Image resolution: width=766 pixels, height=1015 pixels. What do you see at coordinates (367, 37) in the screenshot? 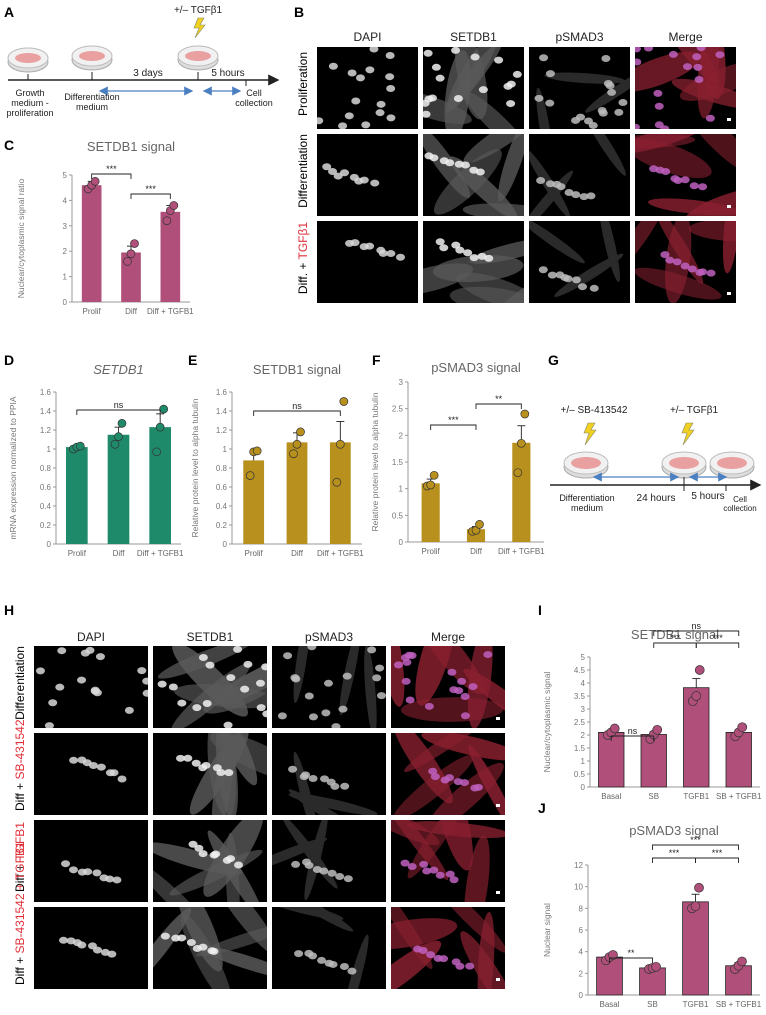
I see `column-header-dapi: DAPI` at bounding box center [367, 37].